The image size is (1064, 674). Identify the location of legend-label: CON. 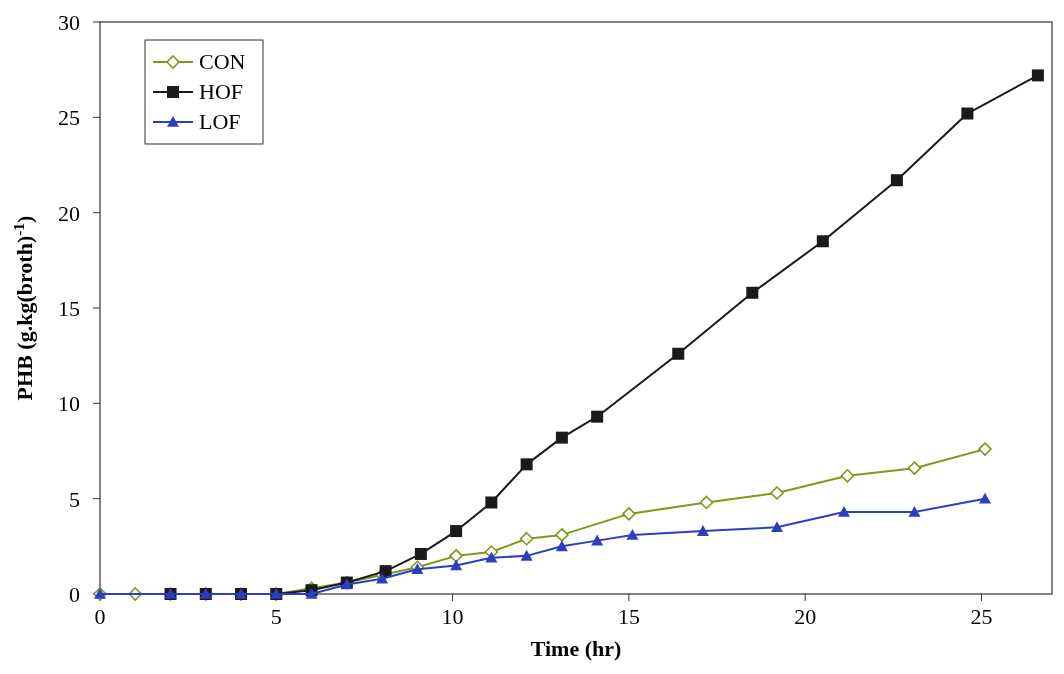
(222, 61).